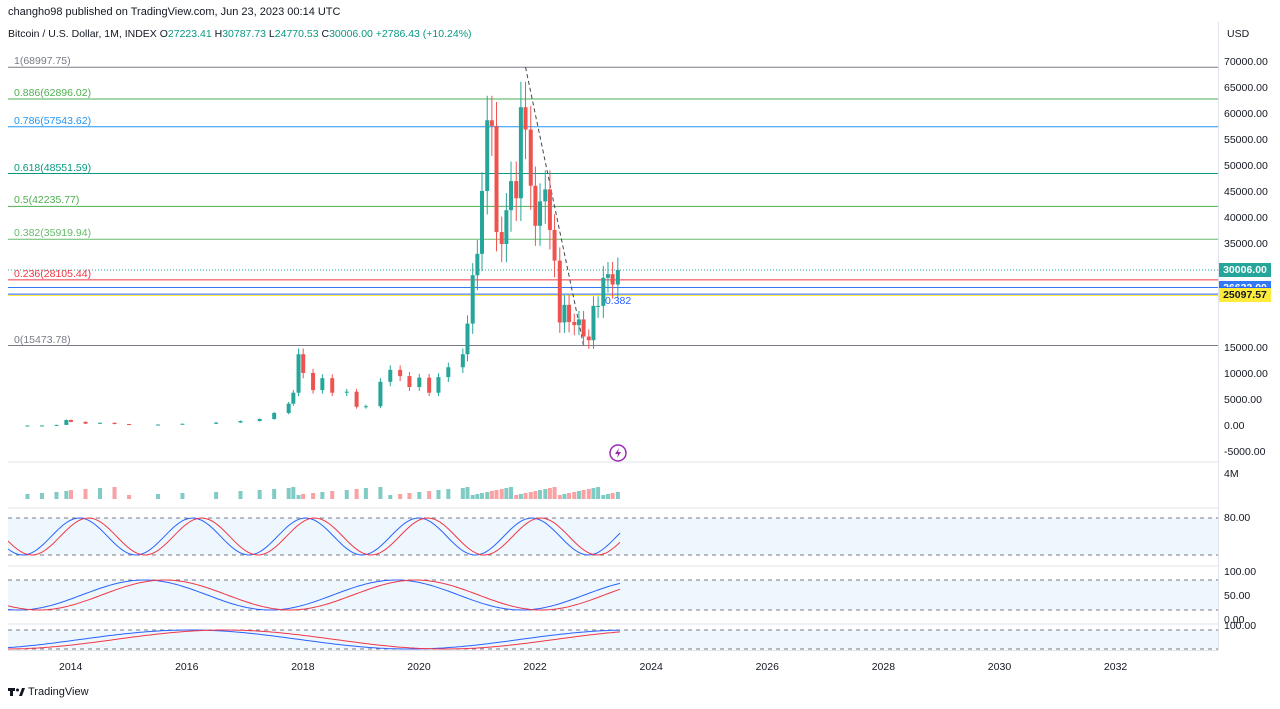 This screenshot has height=709, width=1280. What do you see at coordinates (48, 692) in the screenshot?
I see `footer-brand: TradingView` at bounding box center [48, 692].